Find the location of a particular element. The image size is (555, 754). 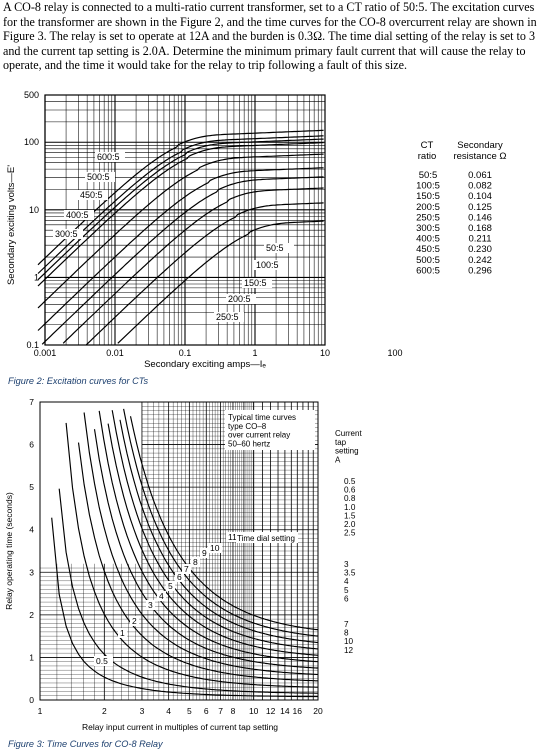

x-tick-label: 0.01 is located at coordinates (115, 353).